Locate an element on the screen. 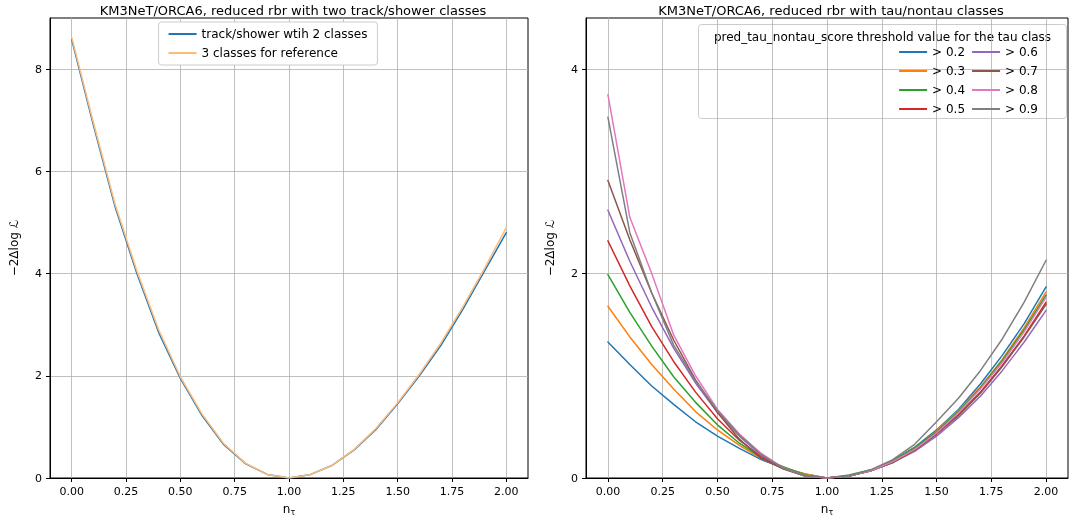 The image size is (1072, 522). legend-label: track/shower wtih 2 classes is located at coordinates (284, 34).